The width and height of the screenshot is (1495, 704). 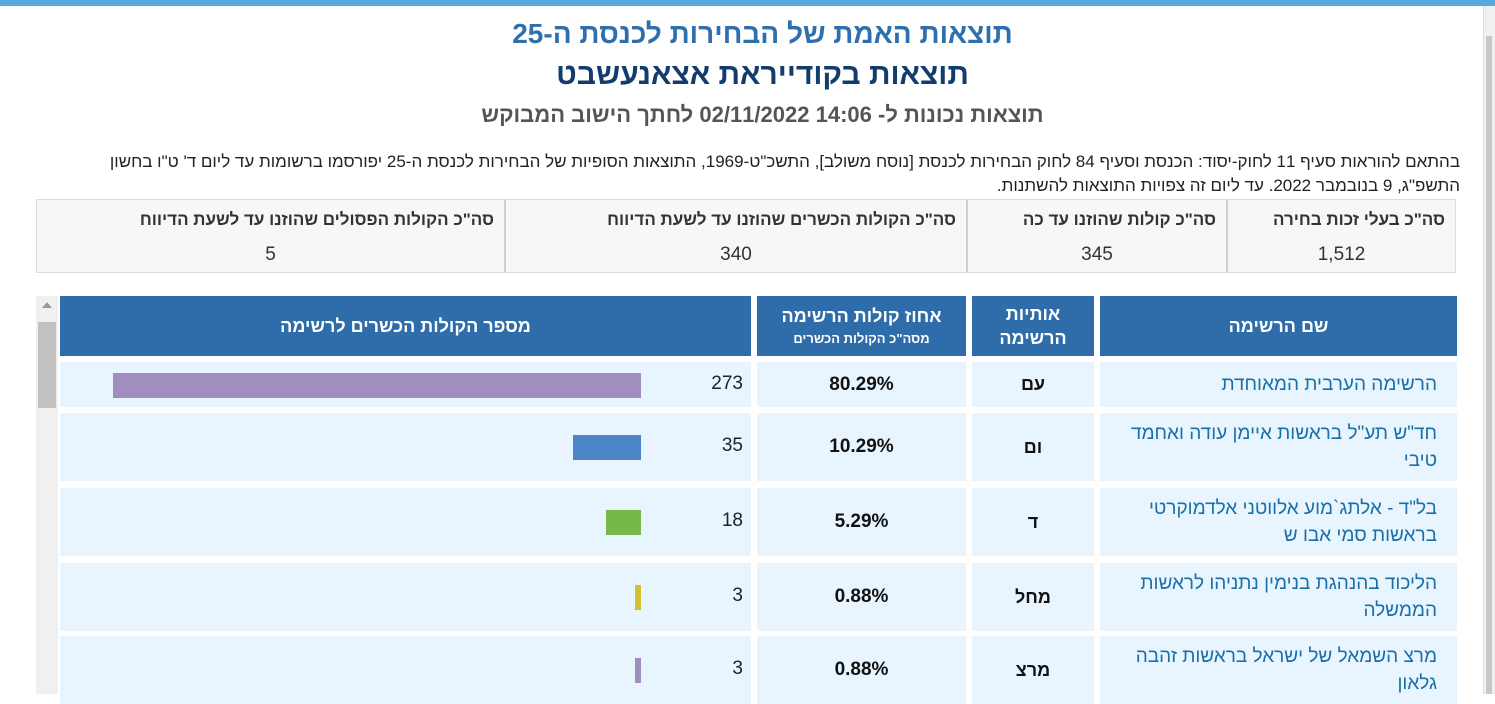 What do you see at coordinates (1341, 254) in the screenshot?
I see `summary-value: 1,512` at bounding box center [1341, 254].